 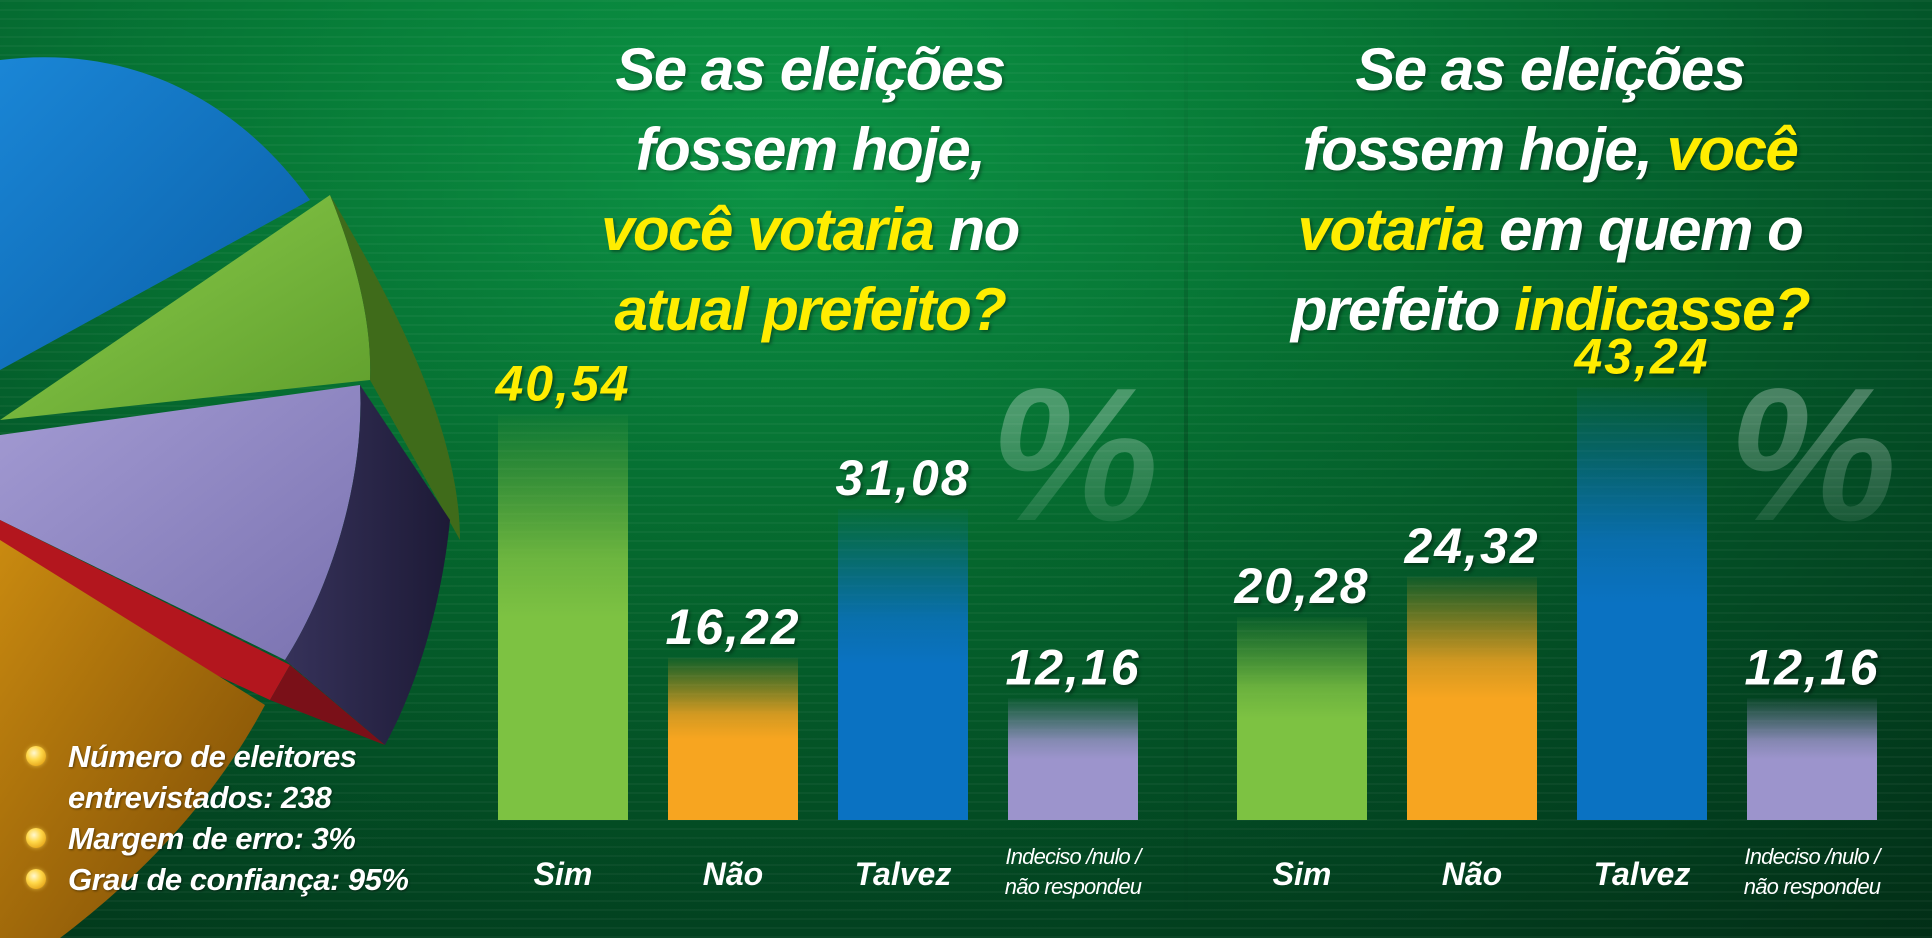 What do you see at coordinates (1471, 546) in the screenshot?
I see `value-label: 24,32` at bounding box center [1471, 546].